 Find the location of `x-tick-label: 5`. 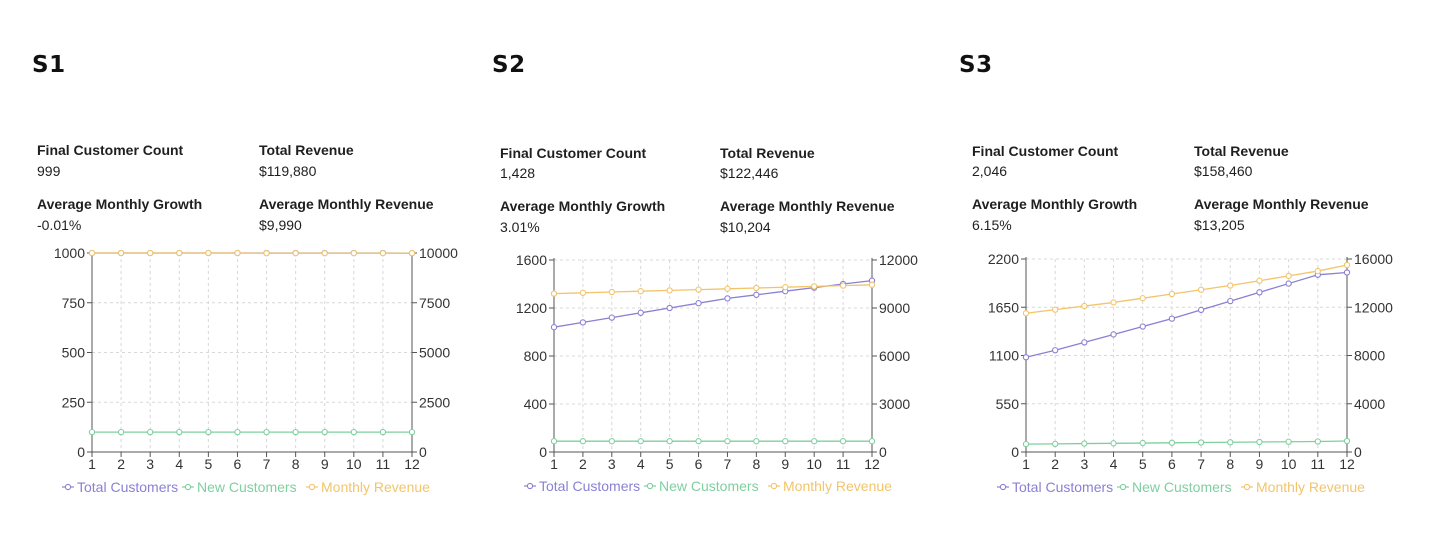

x-tick-label: 5 is located at coordinates (208, 464).